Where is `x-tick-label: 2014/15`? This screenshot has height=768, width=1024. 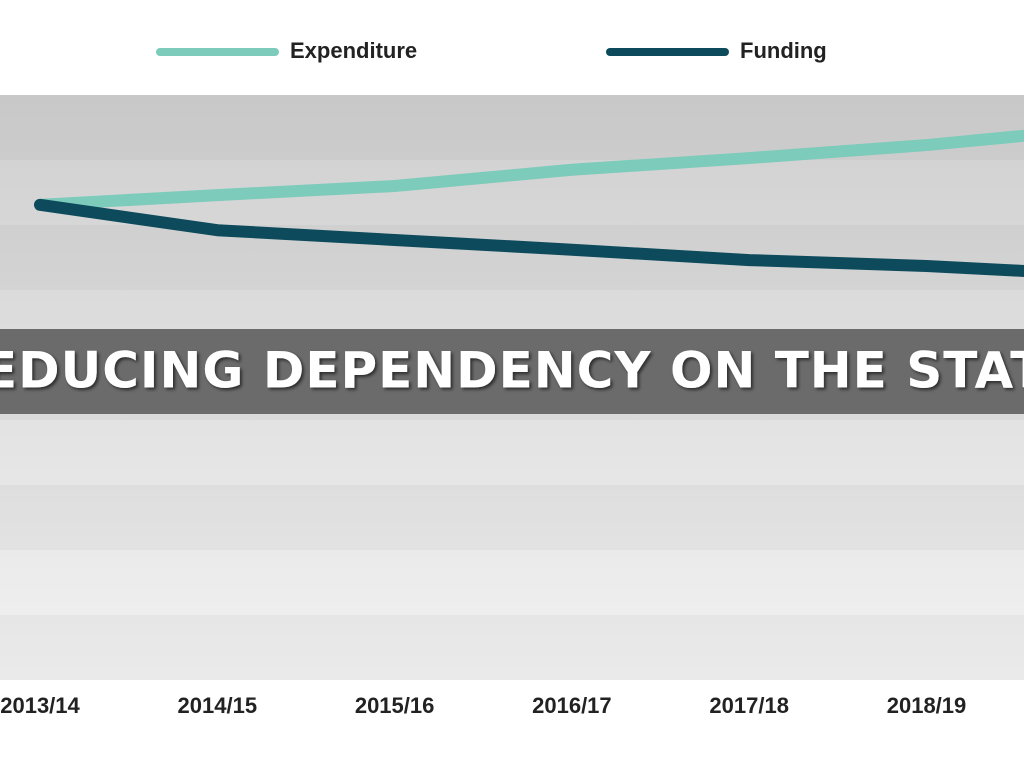
x-tick-label: 2014/15 is located at coordinates (218, 705).